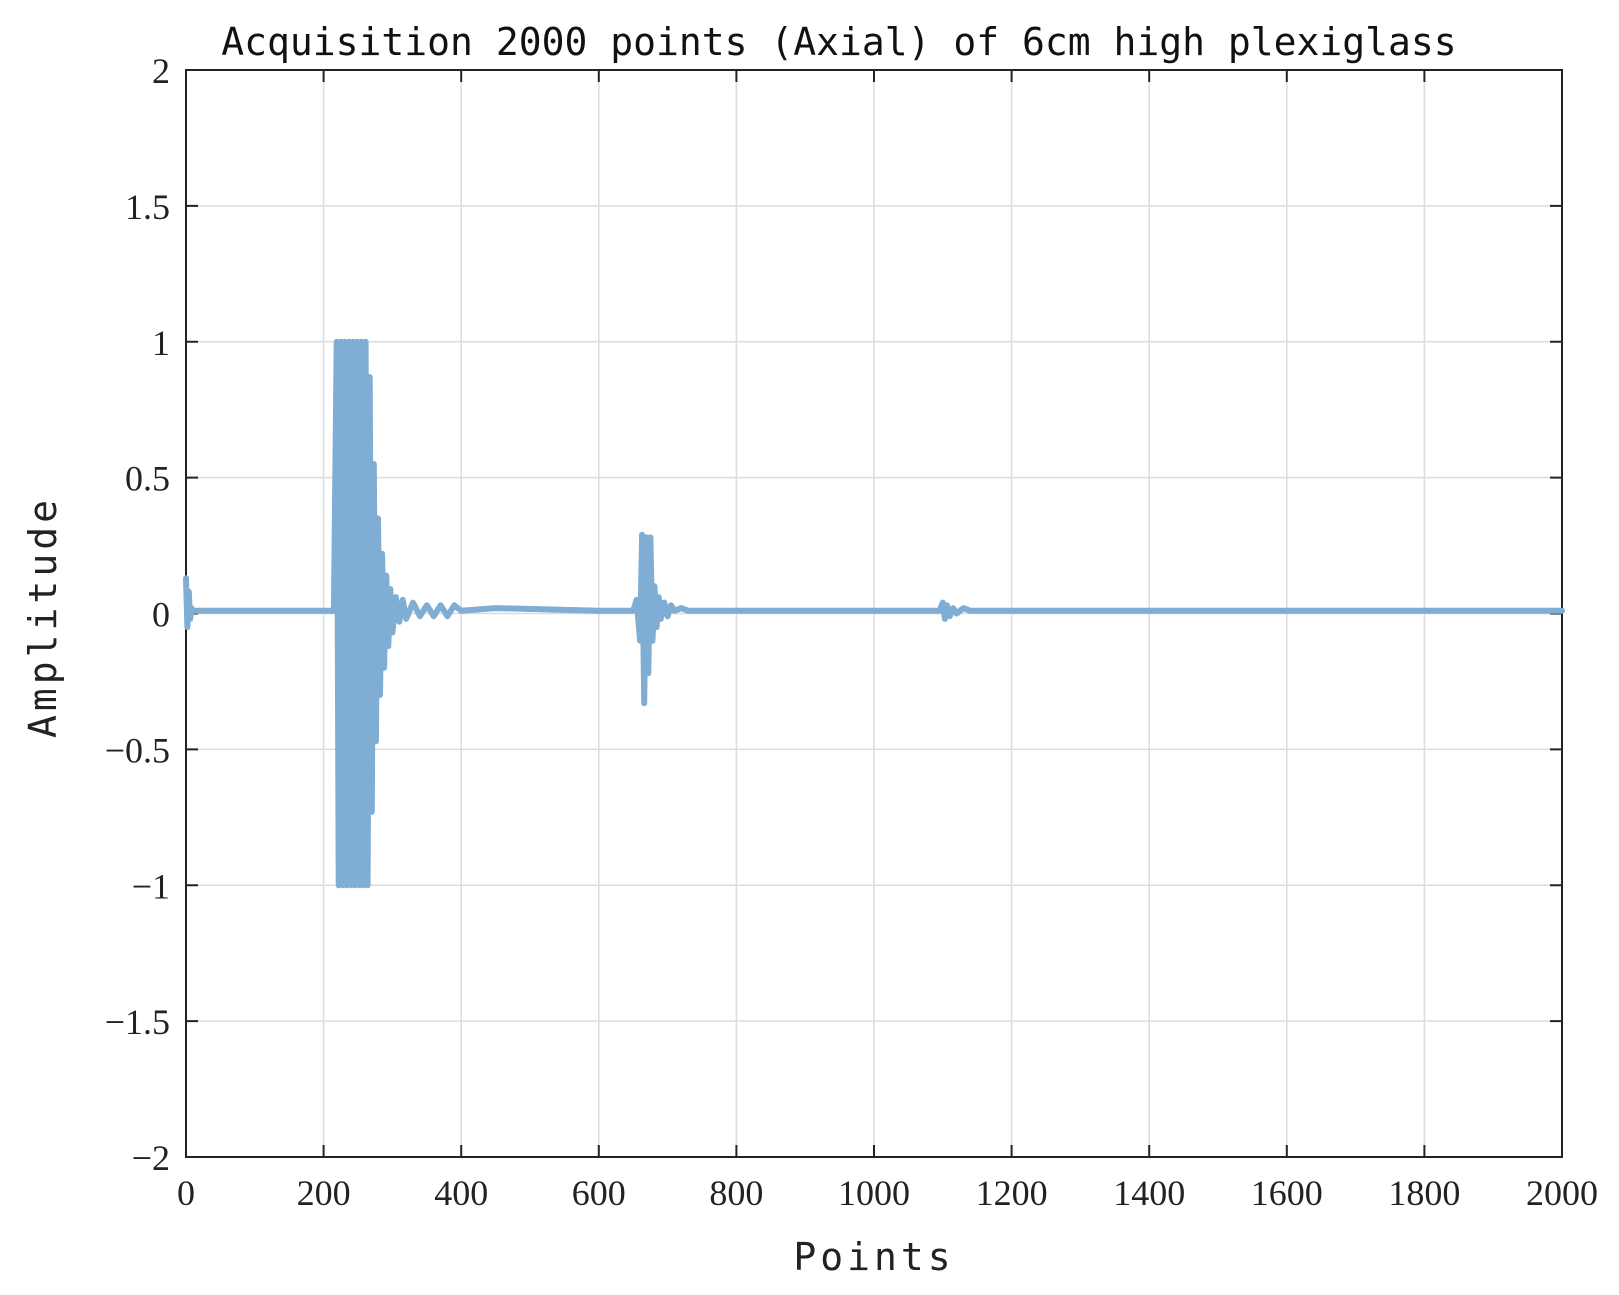 This screenshot has width=1619, height=1295. Describe the element at coordinates (599, 1193) in the screenshot. I see `x-tick-label: 600` at that location.